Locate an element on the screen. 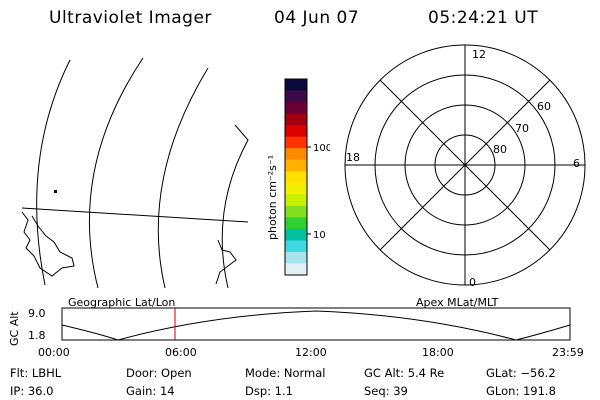  timeline-frame is located at coordinates (316, 324).